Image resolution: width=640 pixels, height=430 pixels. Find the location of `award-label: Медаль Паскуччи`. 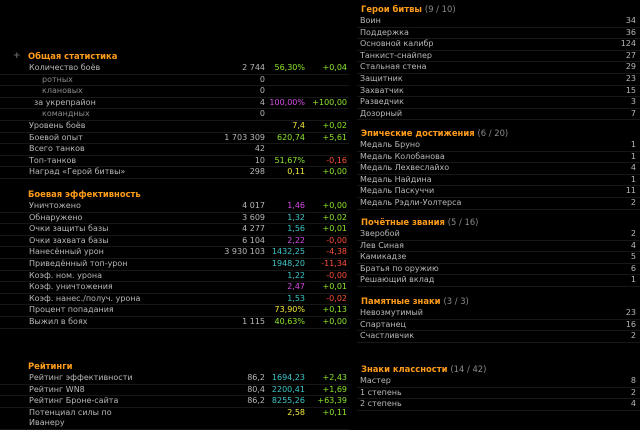

award-label: Медаль Паскуччи is located at coordinates (397, 191).